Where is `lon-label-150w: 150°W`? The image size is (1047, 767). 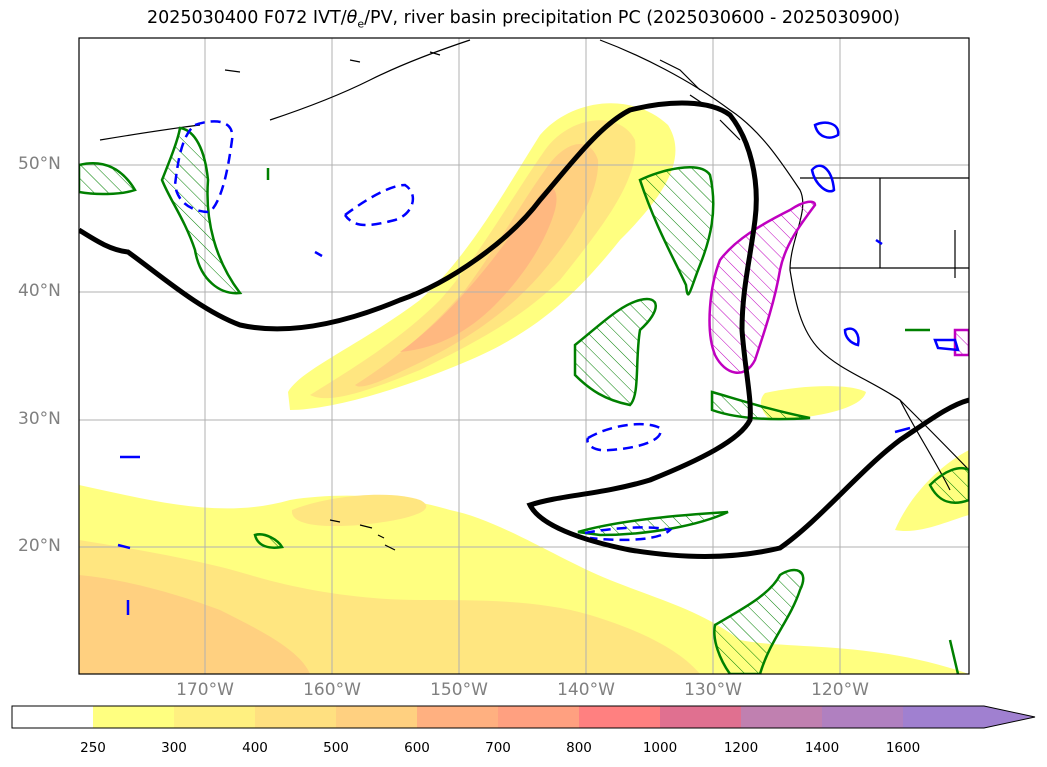
lon-label-150w: 150°W is located at coordinates (459, 690).